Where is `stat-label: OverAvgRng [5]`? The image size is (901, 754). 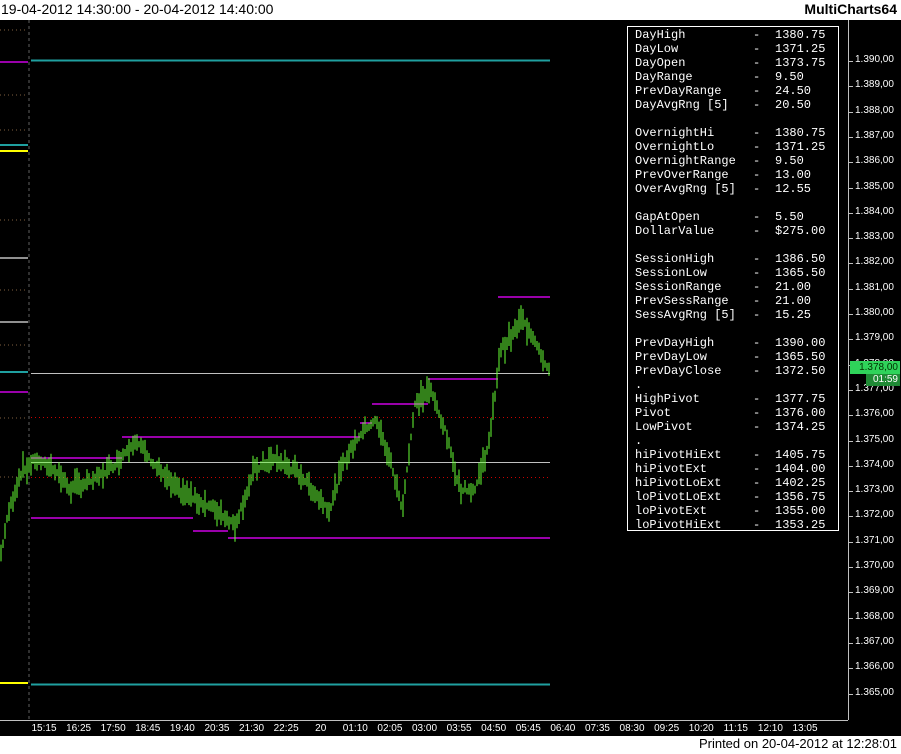
stat-label: OverAvgRng [5] is located at coordinates (685, 189).